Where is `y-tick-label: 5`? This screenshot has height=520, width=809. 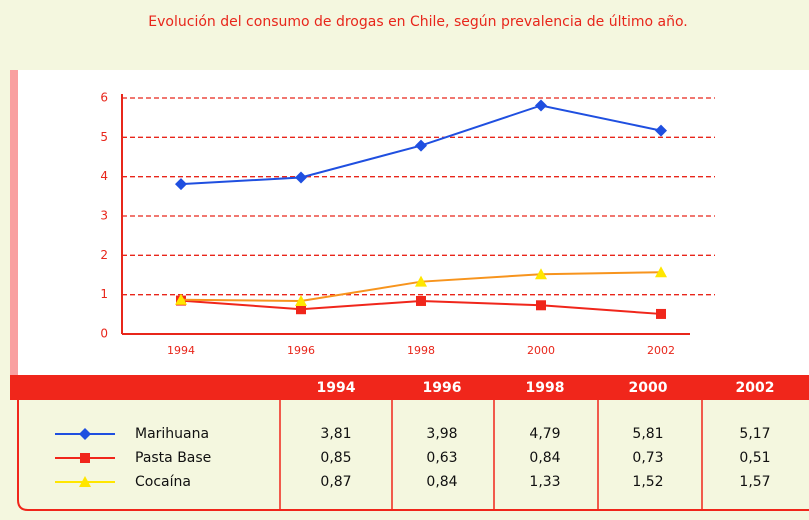
y-tick-label: 5 is located at coordinates (104, 137).